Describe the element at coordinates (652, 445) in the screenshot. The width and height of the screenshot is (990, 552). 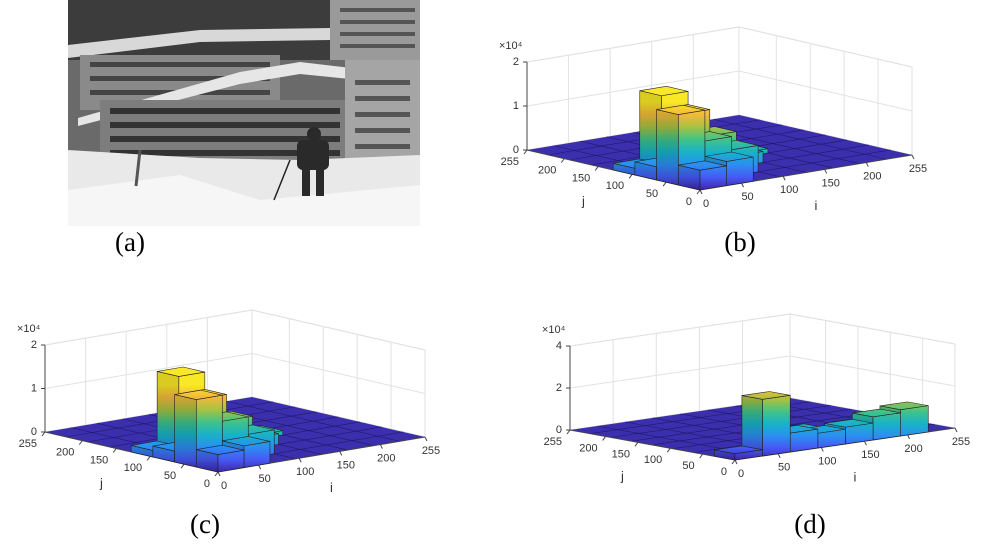
I see `y-axis` at that location.